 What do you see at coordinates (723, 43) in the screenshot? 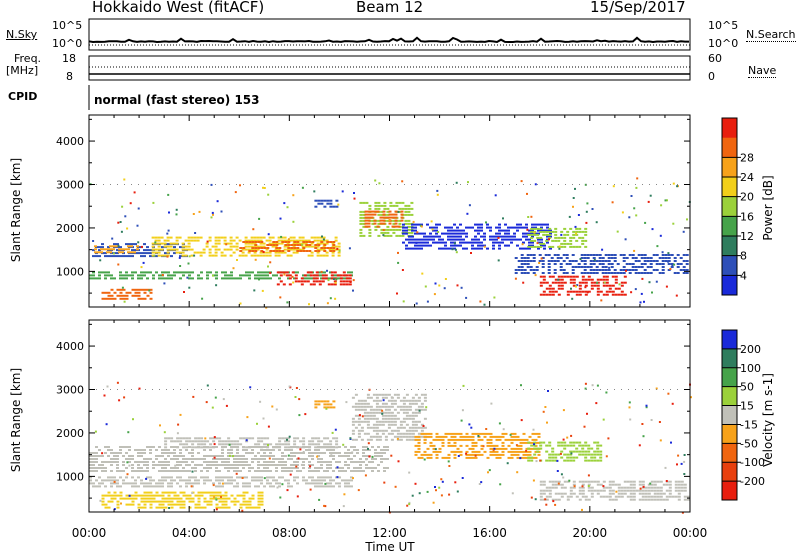
I see `nsky-right-tick-bottom: 10^0` at bounding box center [723, 43].